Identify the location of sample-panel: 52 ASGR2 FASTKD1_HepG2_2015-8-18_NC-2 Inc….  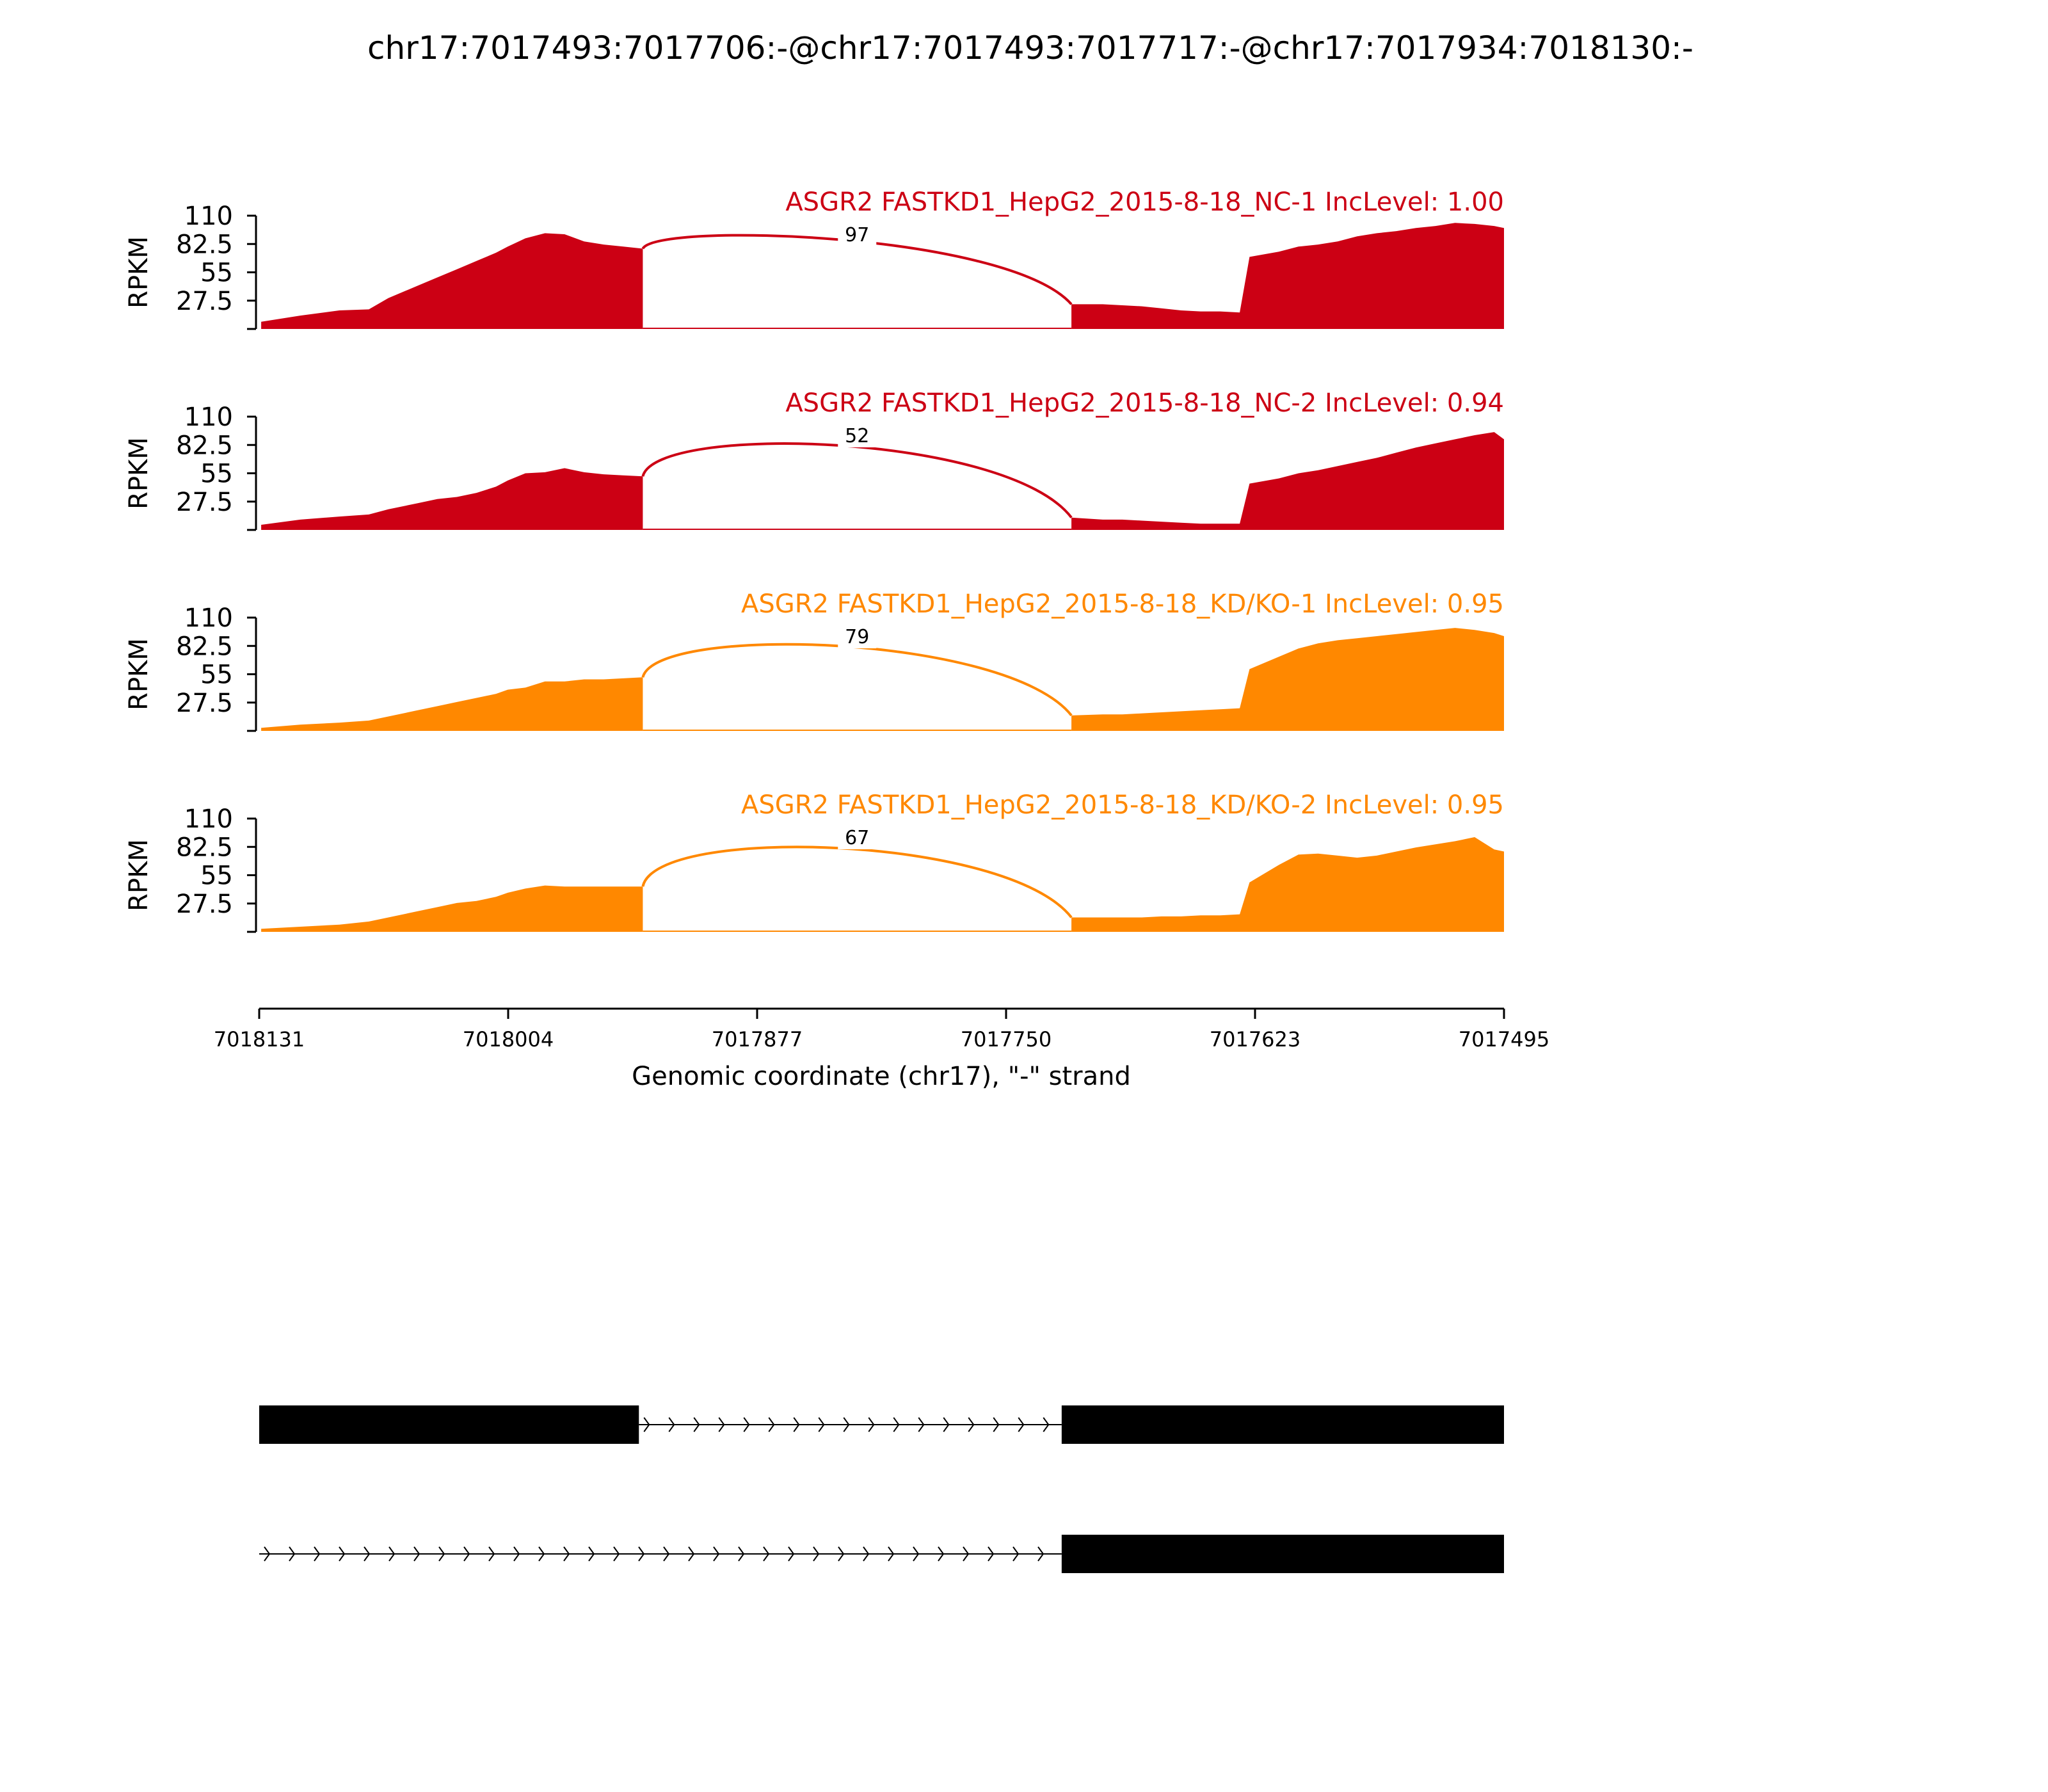
(814, 459).